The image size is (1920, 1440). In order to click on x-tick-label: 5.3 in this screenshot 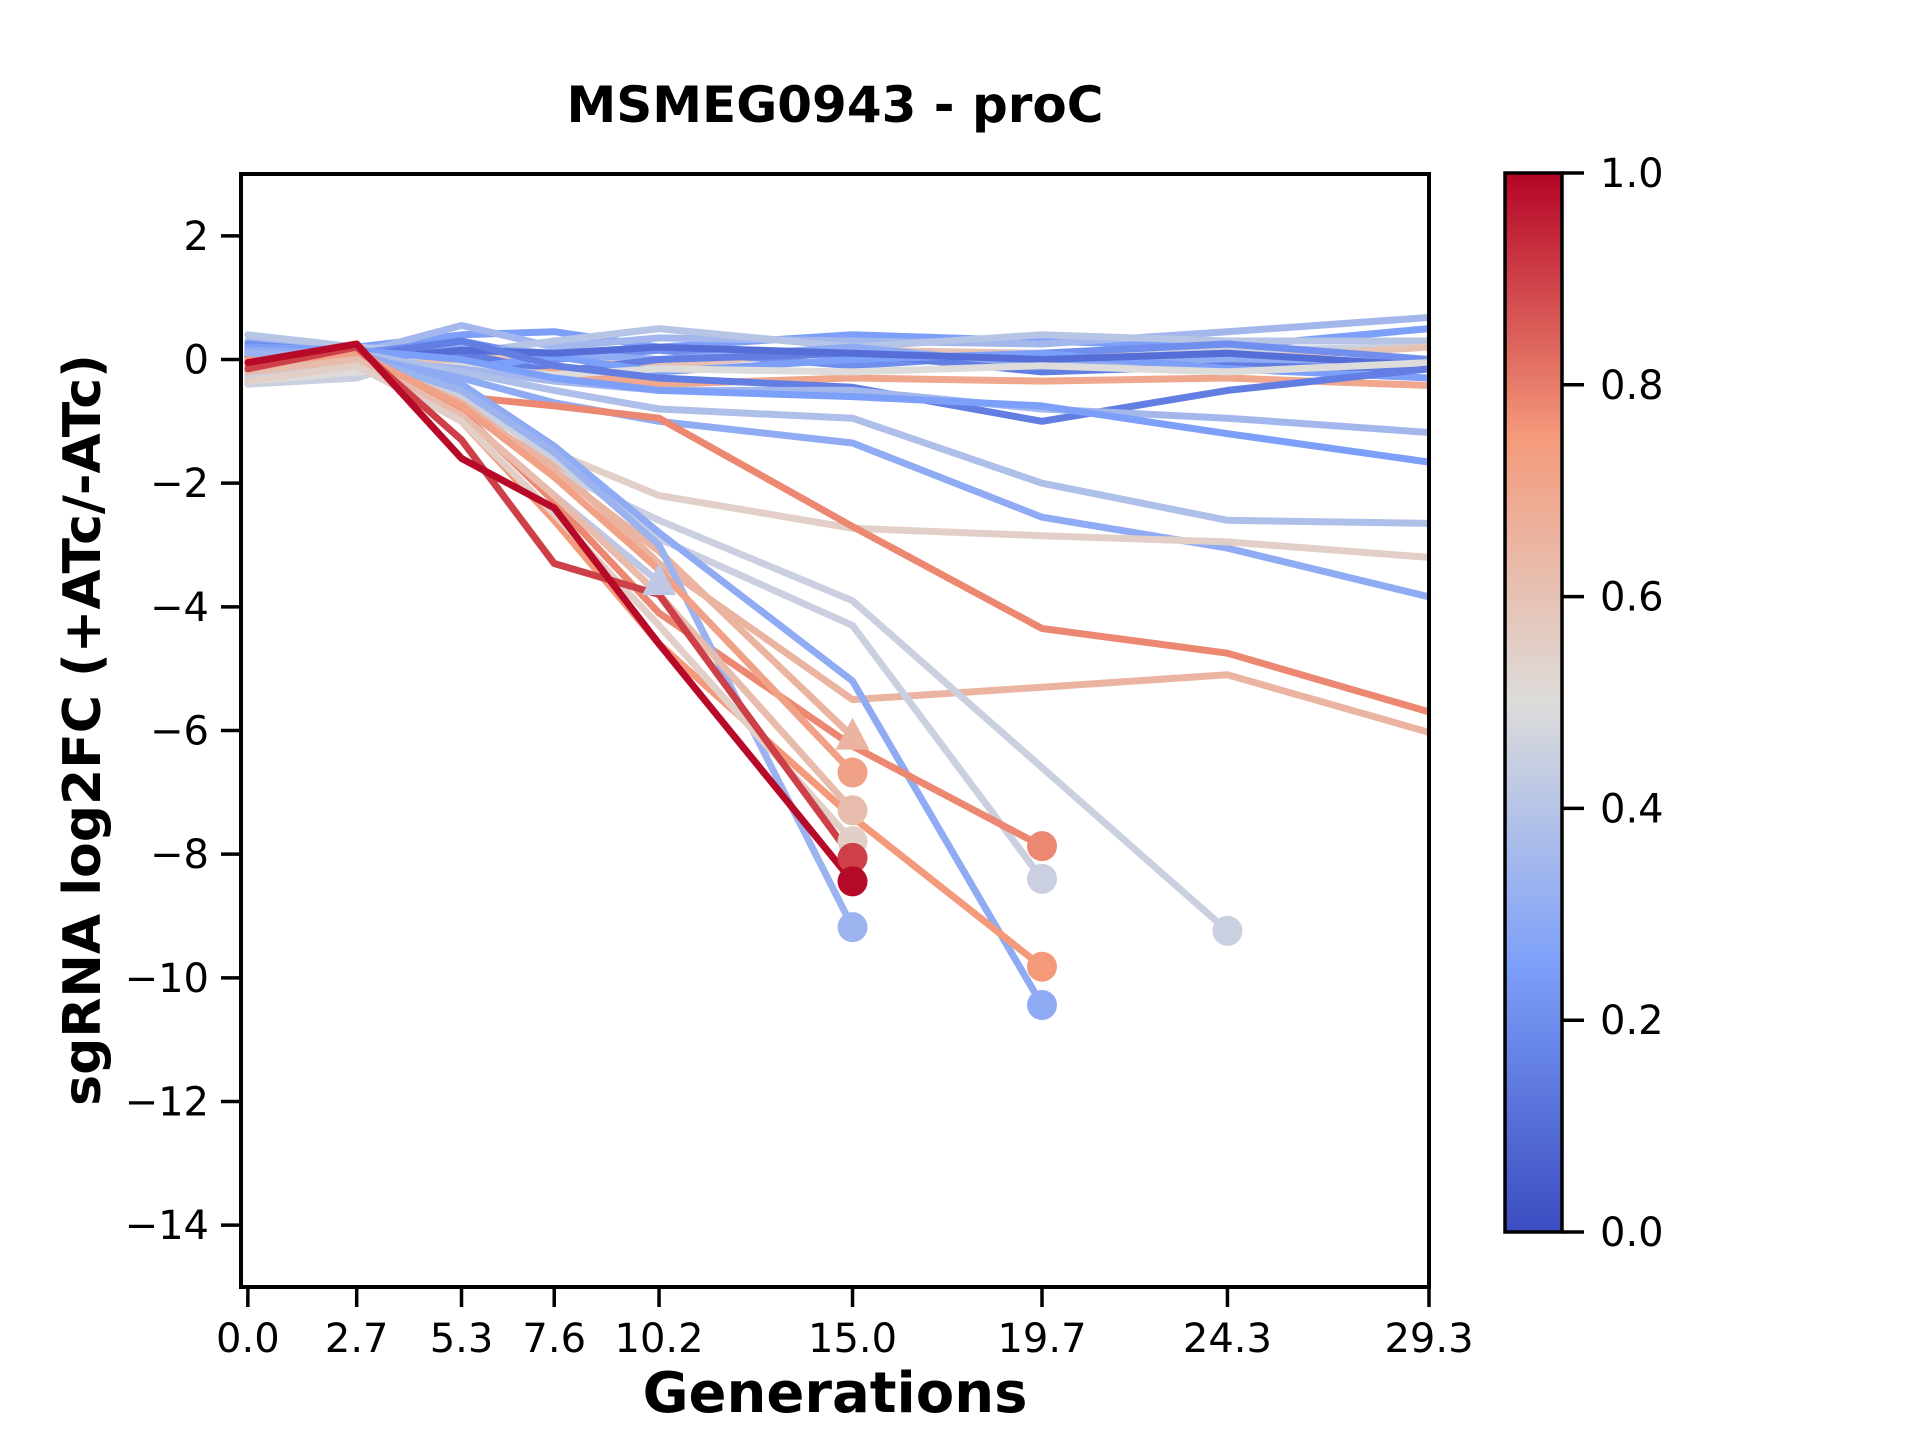, I will do `click(462, 1339)`.